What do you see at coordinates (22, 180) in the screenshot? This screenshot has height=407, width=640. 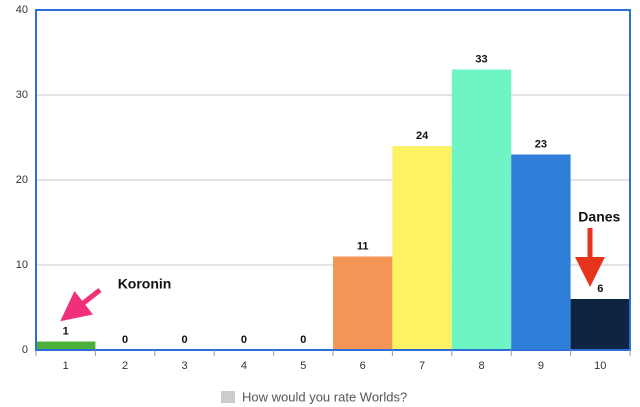 I see `y-tick-label: 20` at bounding box center [22, 180].